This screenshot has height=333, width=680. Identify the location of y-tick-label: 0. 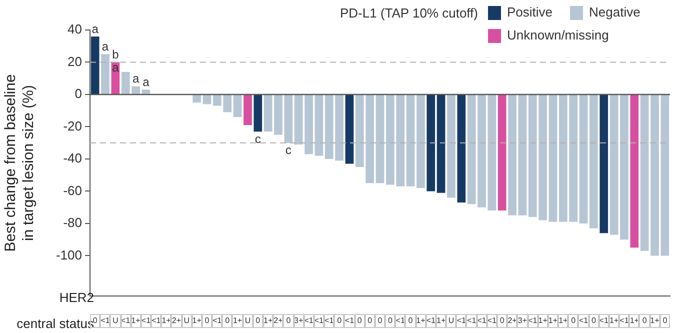
(78, 94).